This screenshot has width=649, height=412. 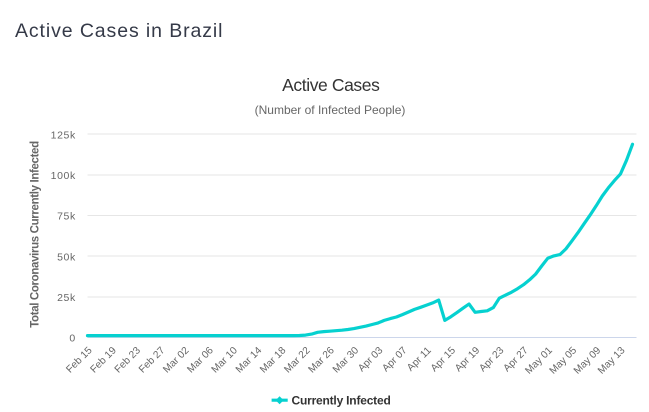 I want to click on svg-text: Apr 03, so click(x=370, y=359).